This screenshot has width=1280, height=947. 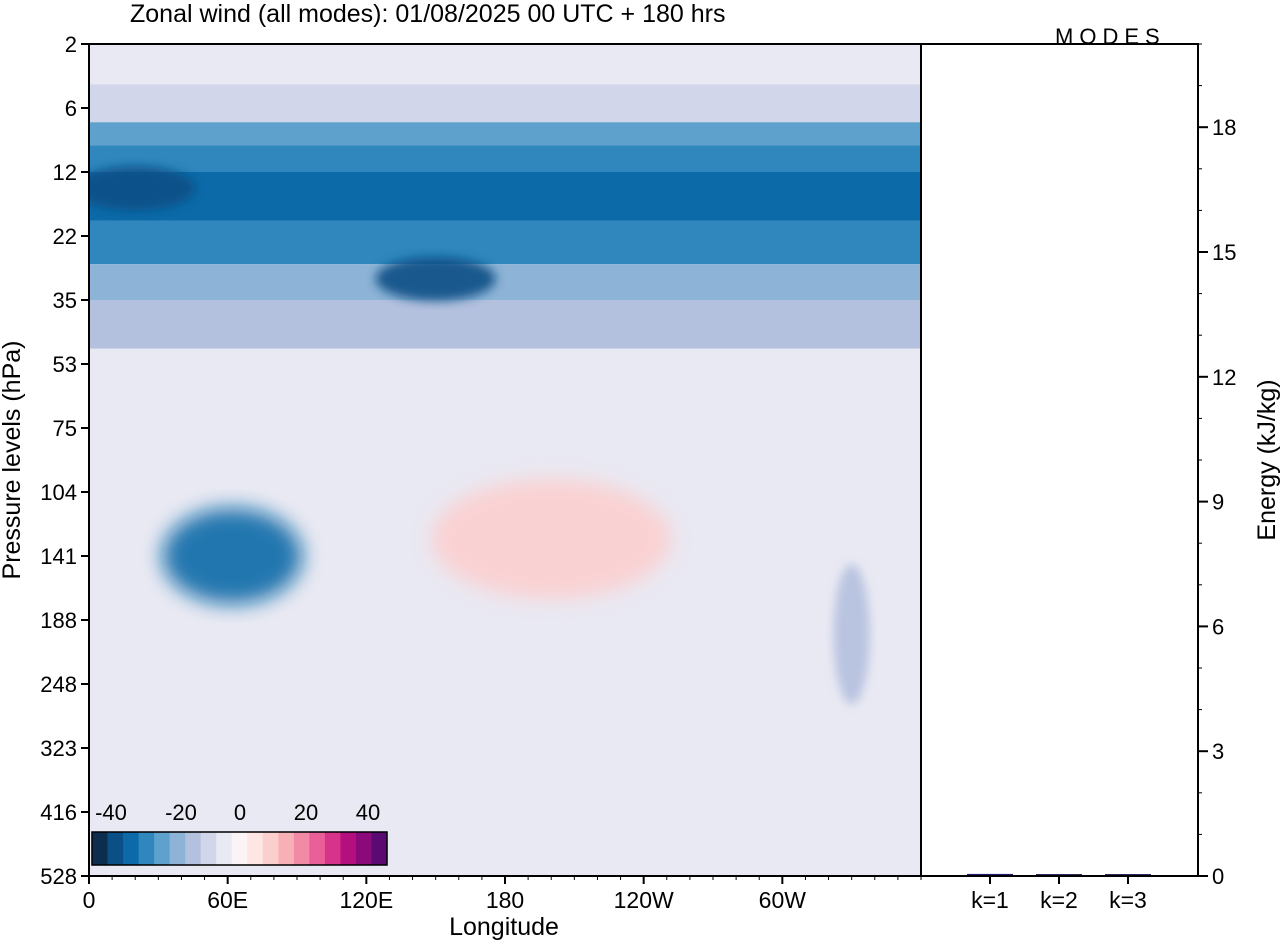 I want to click on energy-tick-label: 18, so click(x=1224, y=127).